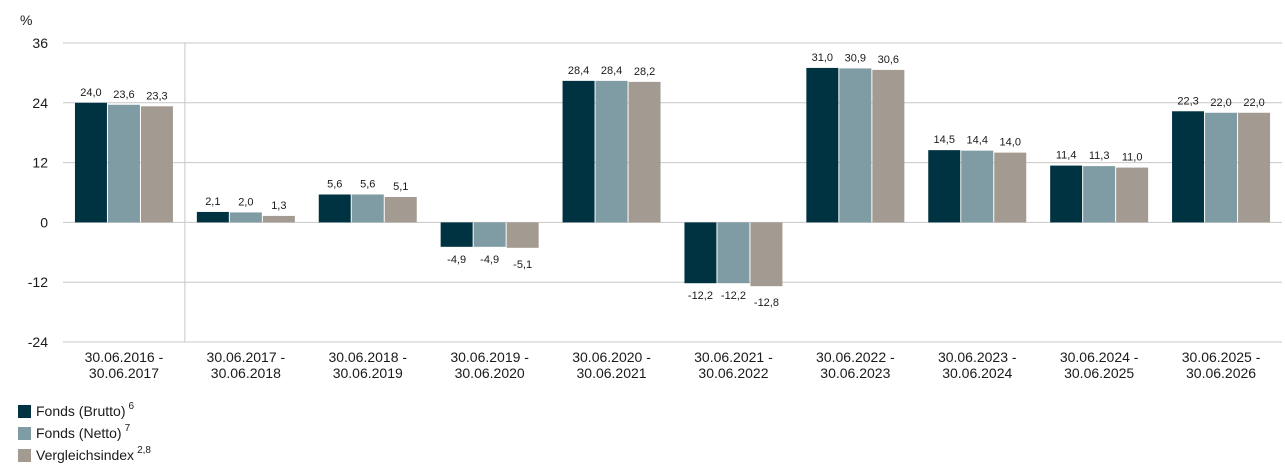  Describe the element at coordinates (156, 96) in the screenshot. I see `data-label: 23,3` at that location.